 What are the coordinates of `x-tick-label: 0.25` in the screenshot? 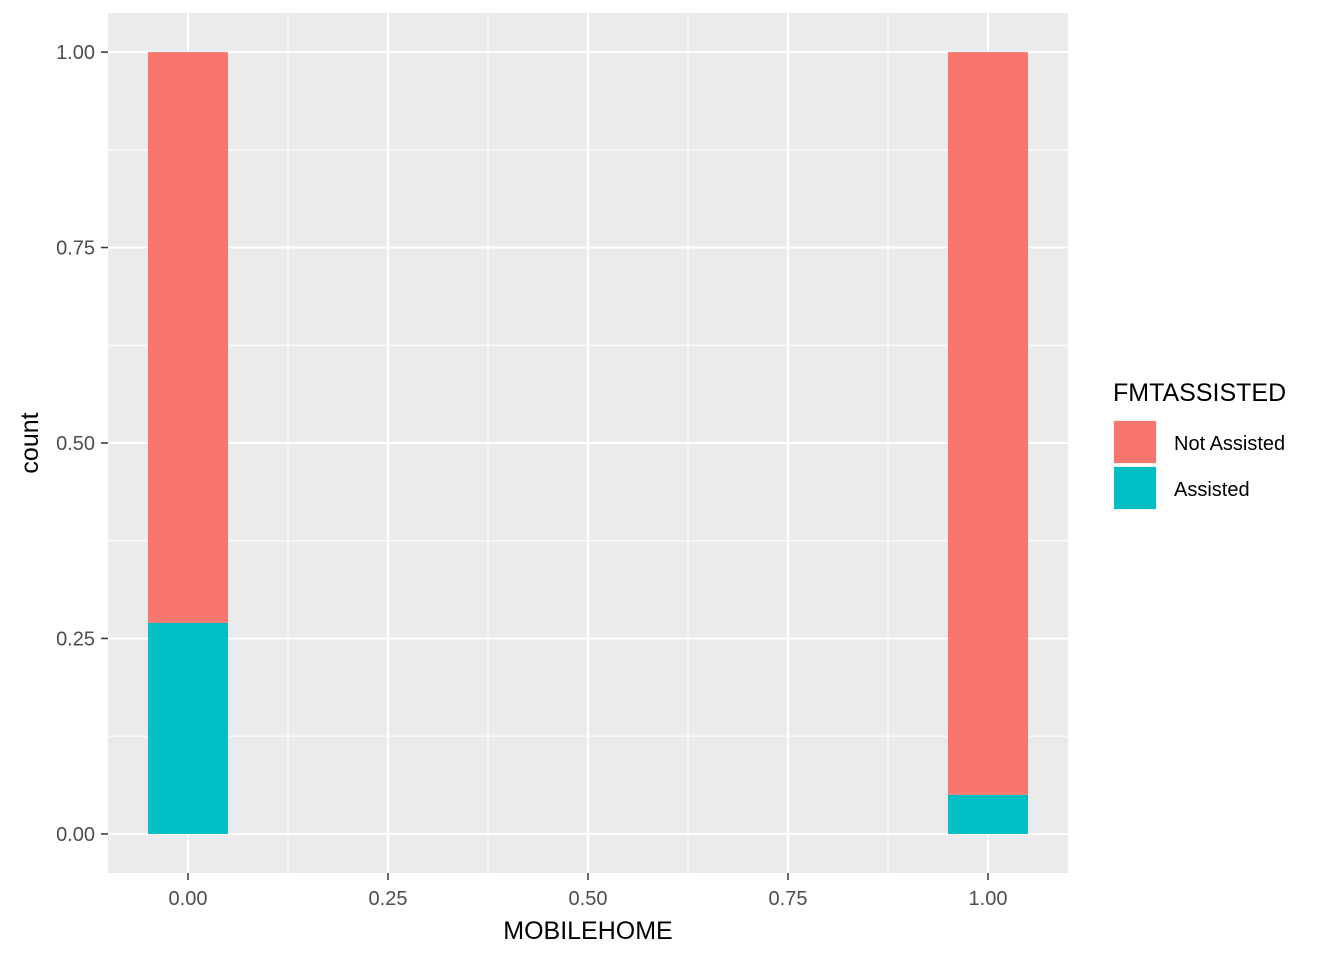 It's located at (388, 899).